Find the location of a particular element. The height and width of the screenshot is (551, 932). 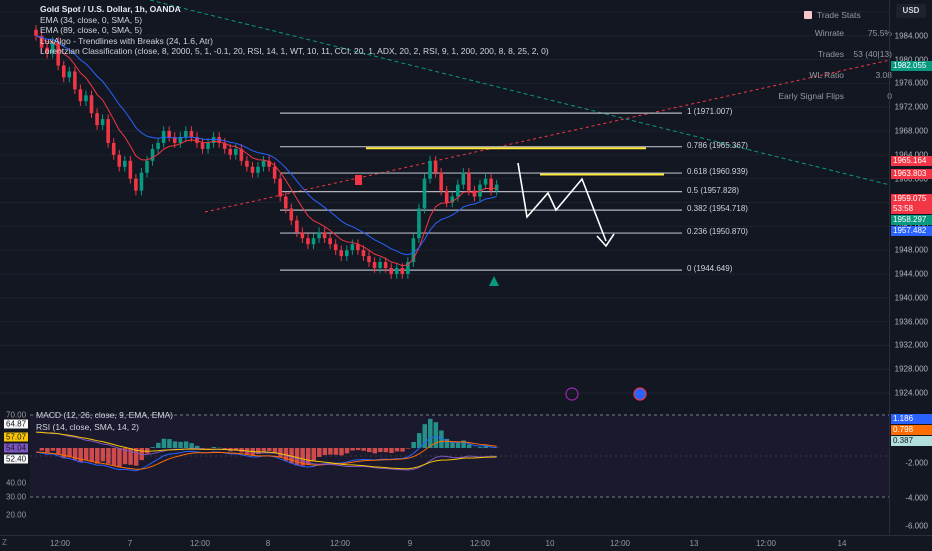

buy-signal-icon is located at coordinates (494, 281).